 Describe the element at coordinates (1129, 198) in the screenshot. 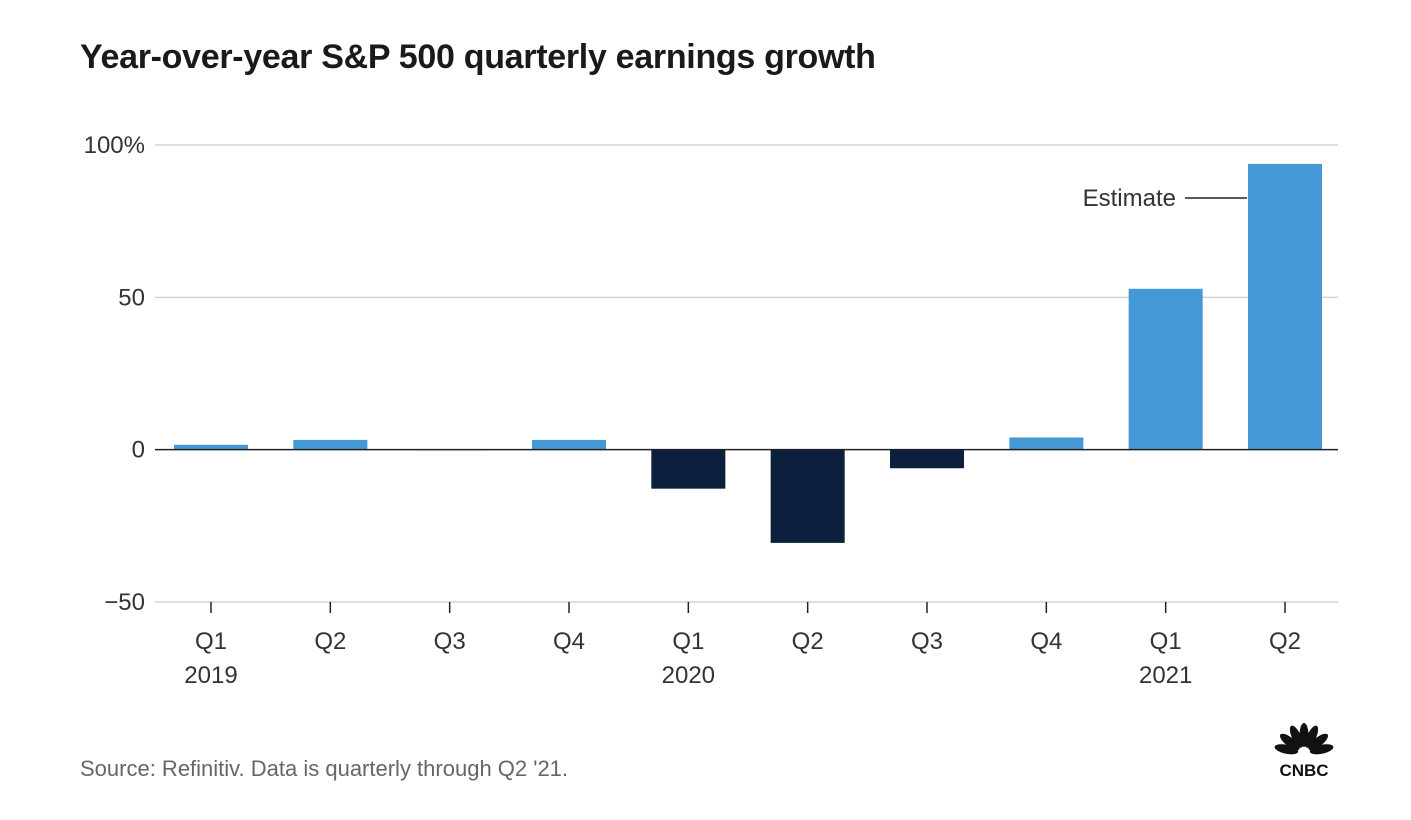

I see `annotation-label: Estimate` at that location.